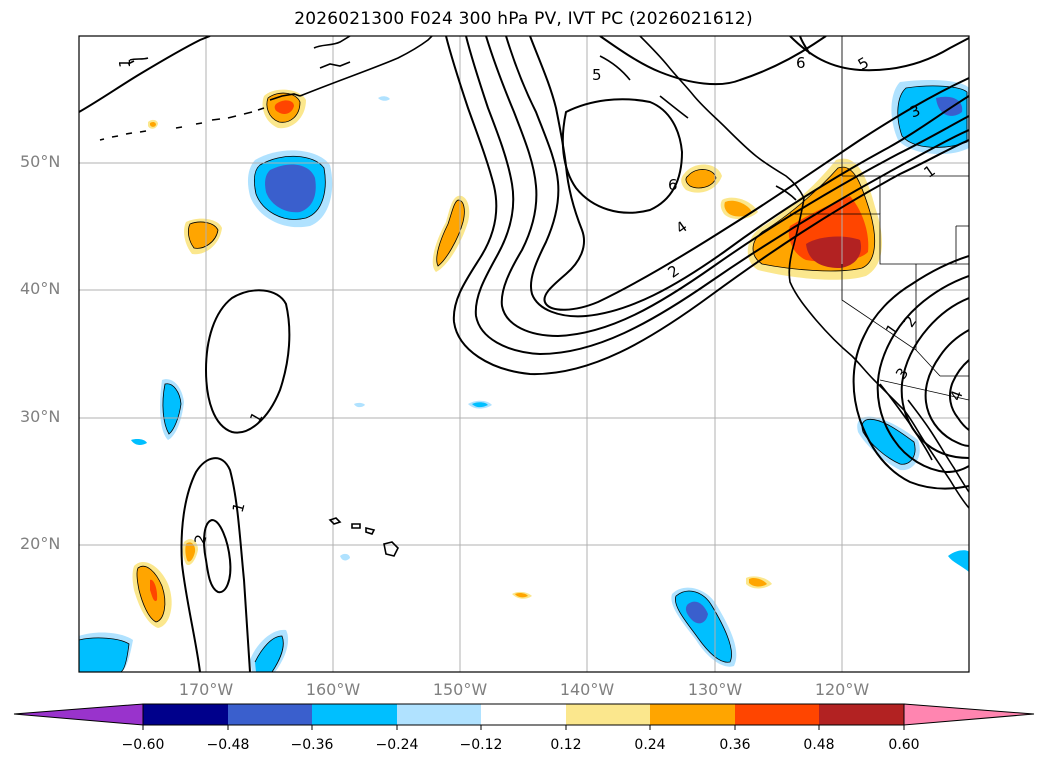 This screenshot has height=765, width=1047. Describe the element at coordinates (819, 745) in the screenshot. I see `colorbar-tick-label: 0.48` at that location.